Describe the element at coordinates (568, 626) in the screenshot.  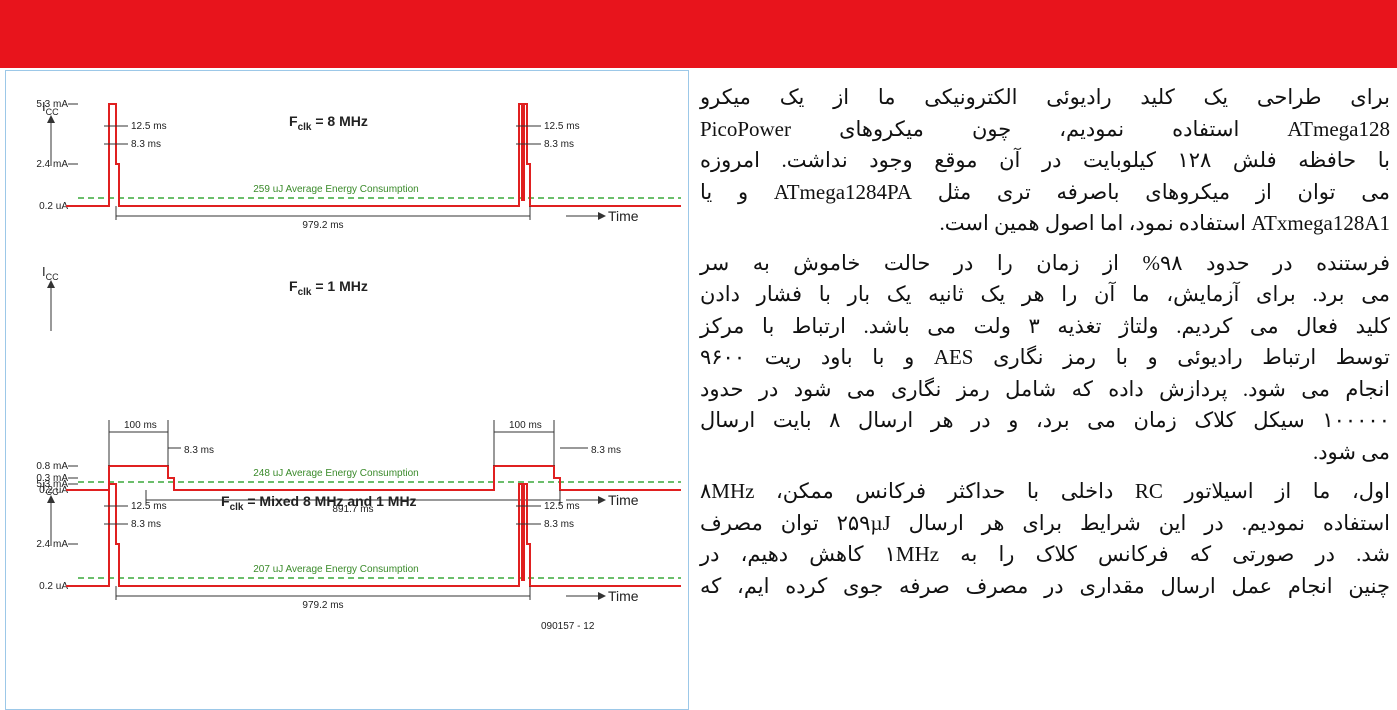
I see `label: 090157 - 12` at that location.